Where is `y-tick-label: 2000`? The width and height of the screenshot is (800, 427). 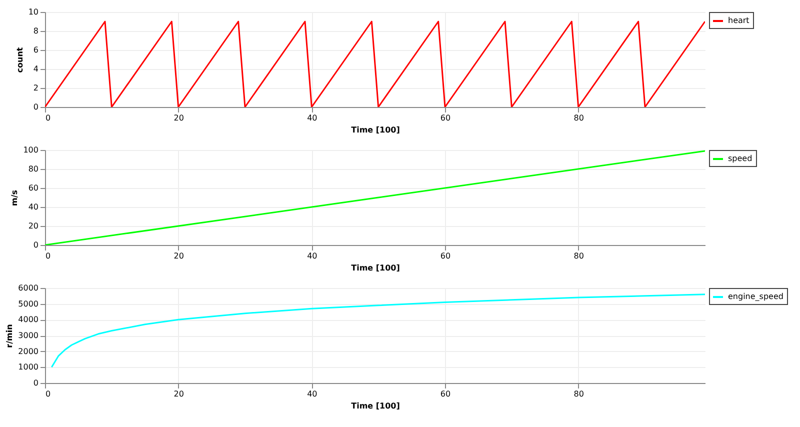
y-tick-label: 2000 is located at coordinates (28, 351).